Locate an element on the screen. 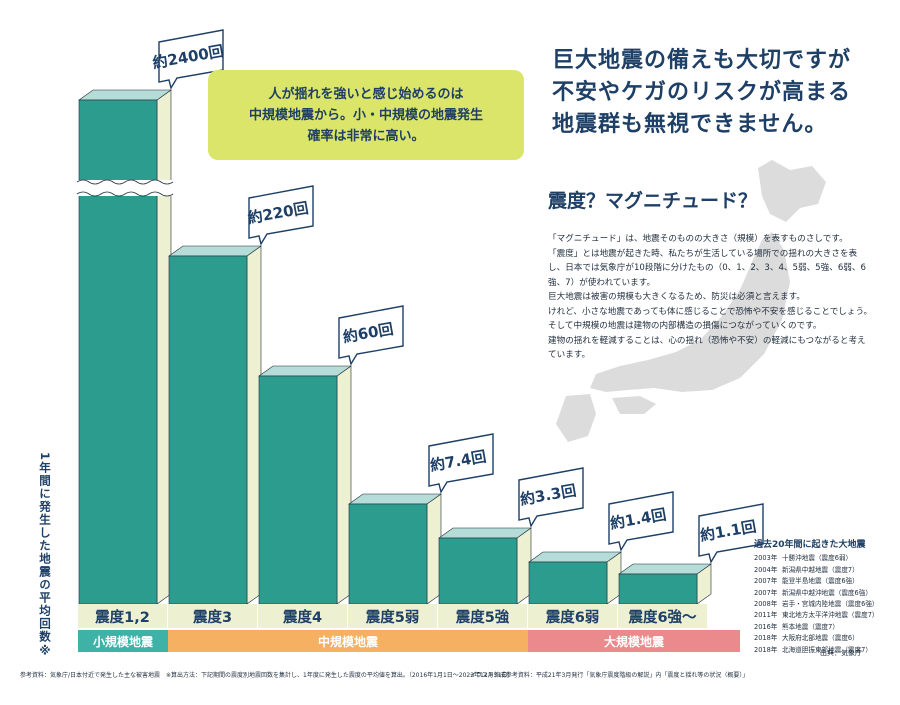 This screenshot has height=705, width=900. value-label: 約3.3回 is located at coordinates (551, 497).